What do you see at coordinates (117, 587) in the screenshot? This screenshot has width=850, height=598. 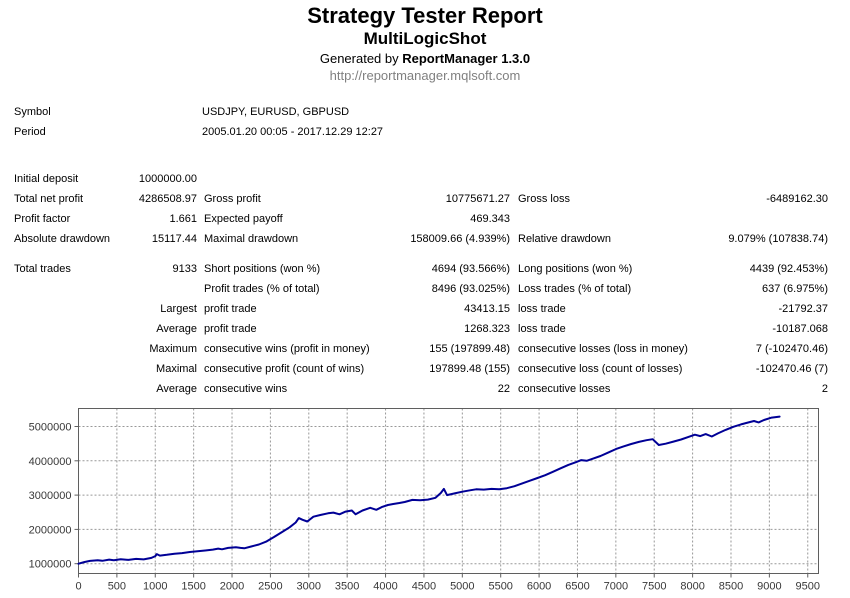 I see `x-axis-tick-label: 500` at bounding box center [117, 587].